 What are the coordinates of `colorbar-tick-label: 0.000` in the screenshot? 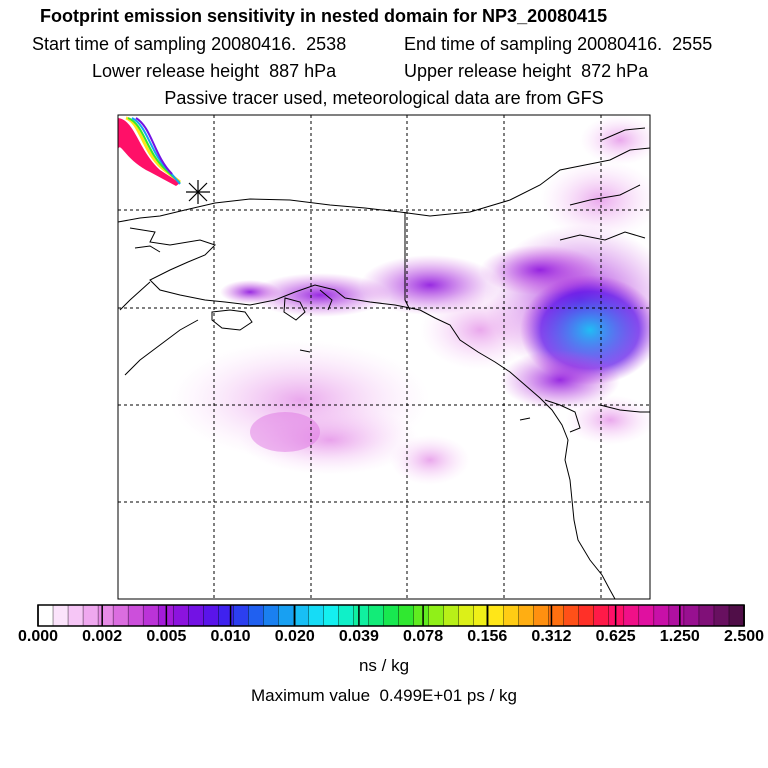 It's located at (38, 636).